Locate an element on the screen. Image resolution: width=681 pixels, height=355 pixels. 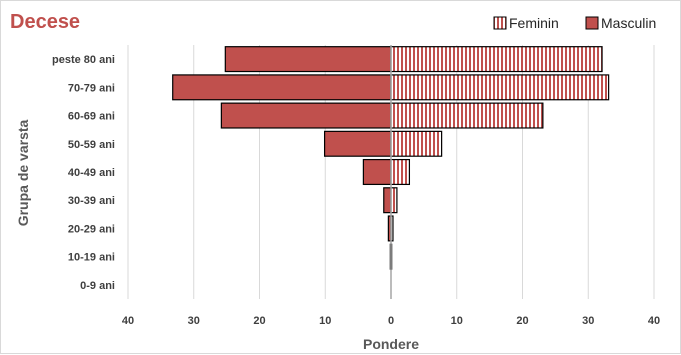
x-tick-label: 0 is located at coordinates (391, 321).